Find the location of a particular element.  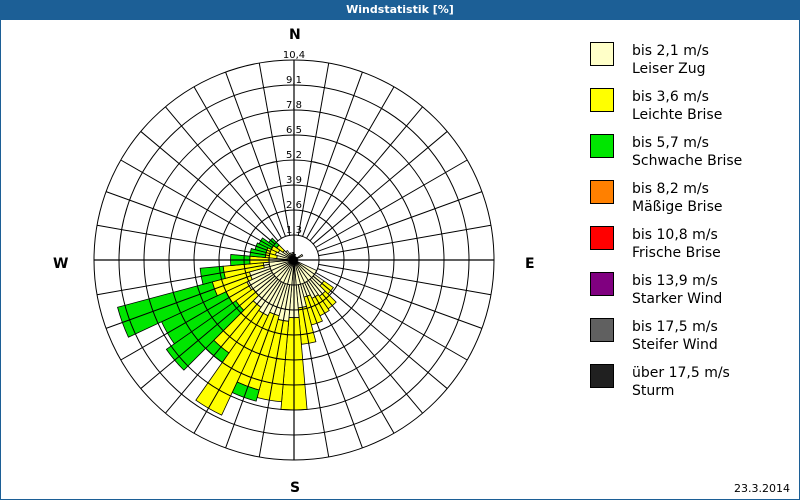

legend-range: bis 2,1 m/s is located at coordinates (670, 51).